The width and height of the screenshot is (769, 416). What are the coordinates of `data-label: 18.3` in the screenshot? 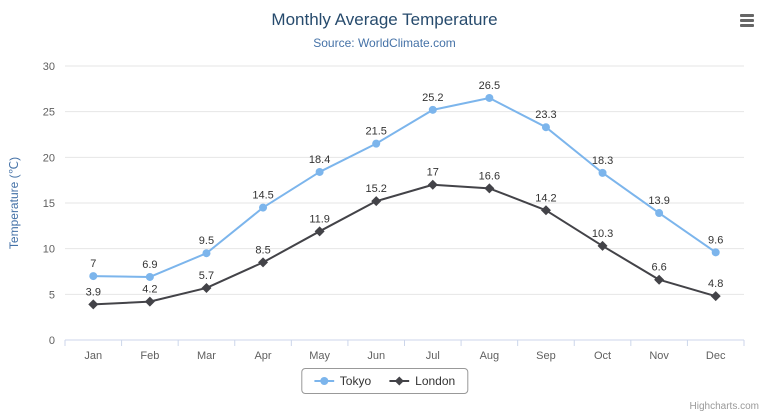 It's located at (602, 161).